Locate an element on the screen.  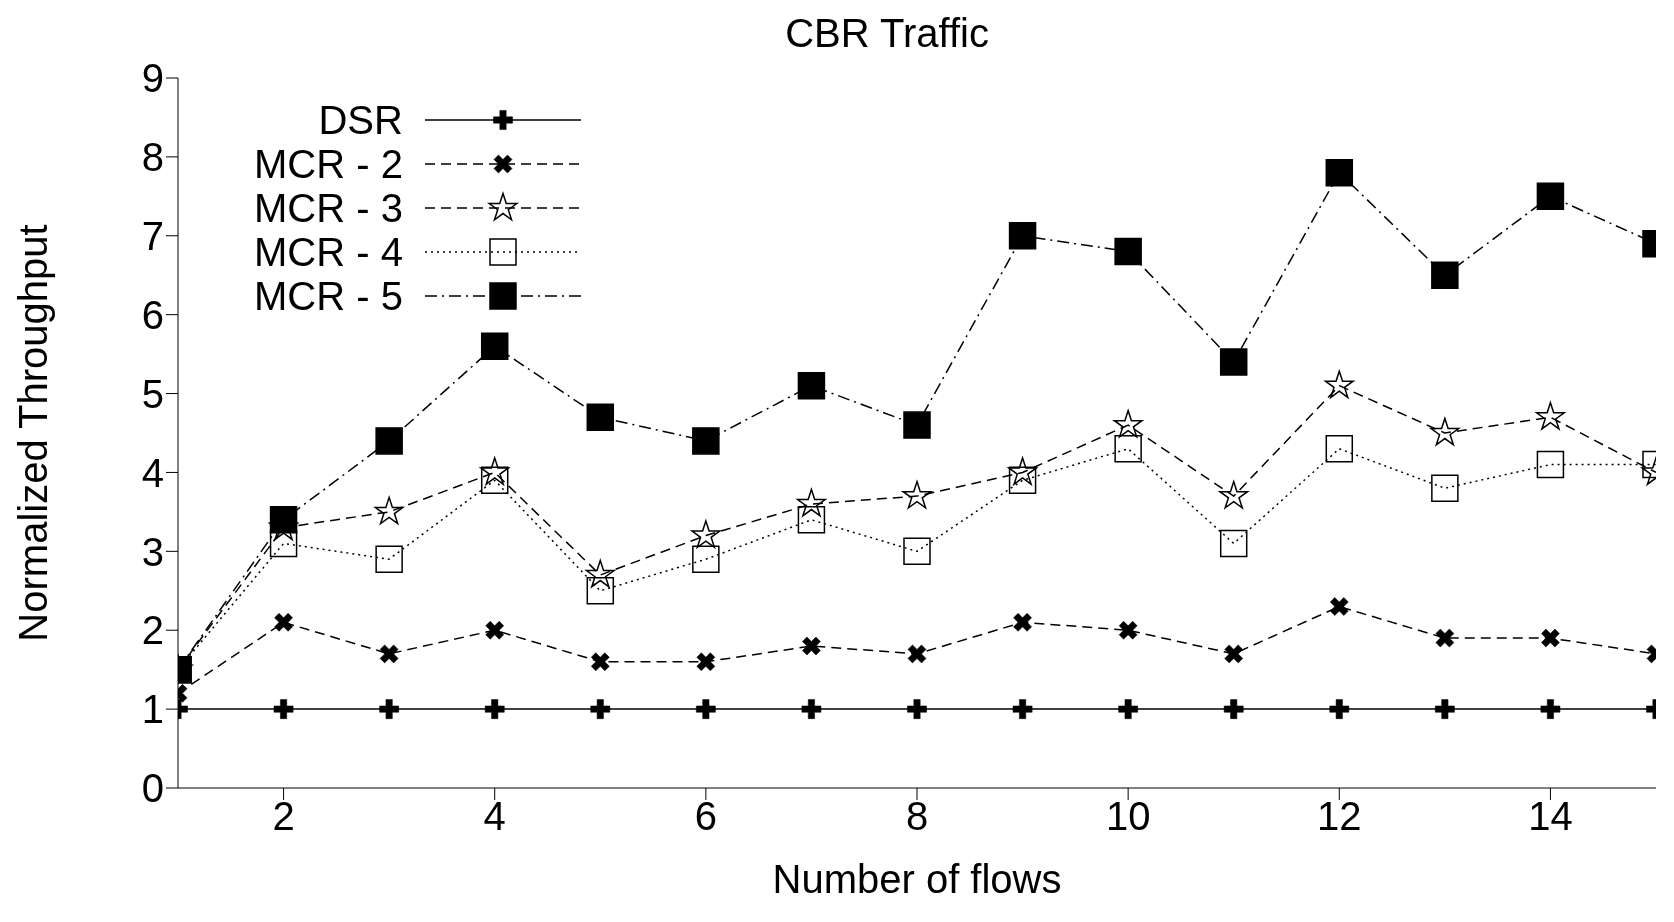
x-tick-label: 14 is located at coordinates (1550, 816).